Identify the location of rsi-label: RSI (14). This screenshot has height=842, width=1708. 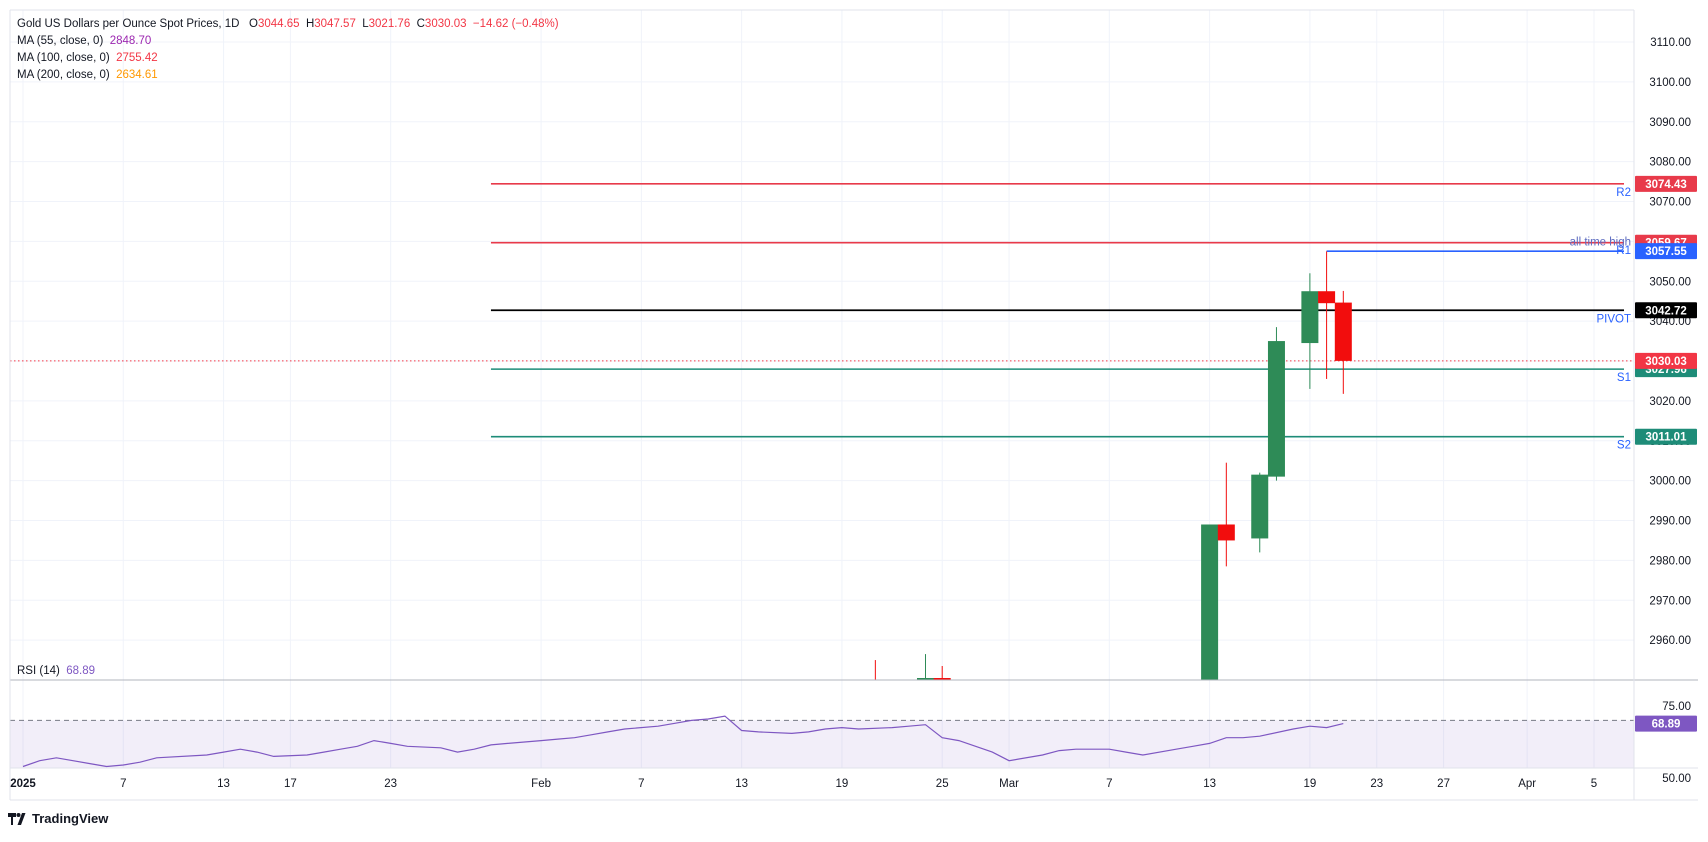
(38, 671).